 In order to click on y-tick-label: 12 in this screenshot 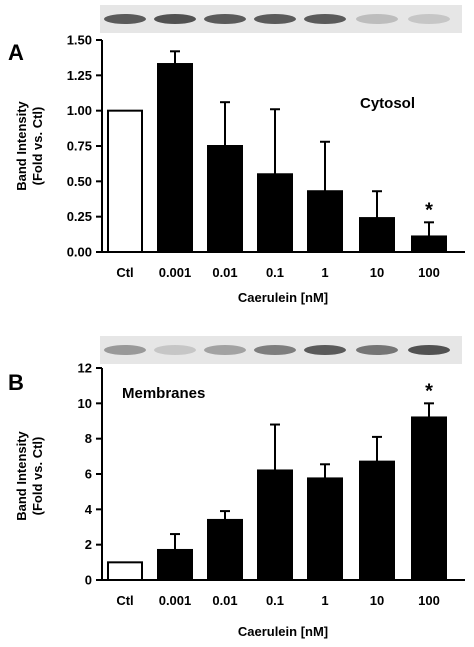, I will do `click(85, 368)`.